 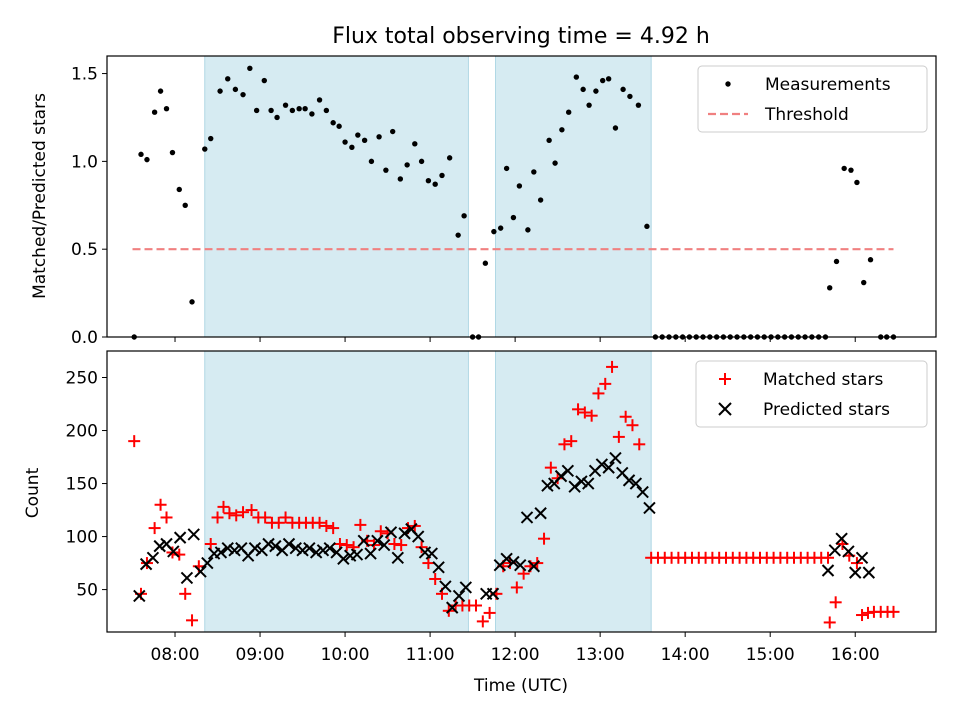 I want to click on top-y-tick-label: 0.5, so click(x=84, y=250).